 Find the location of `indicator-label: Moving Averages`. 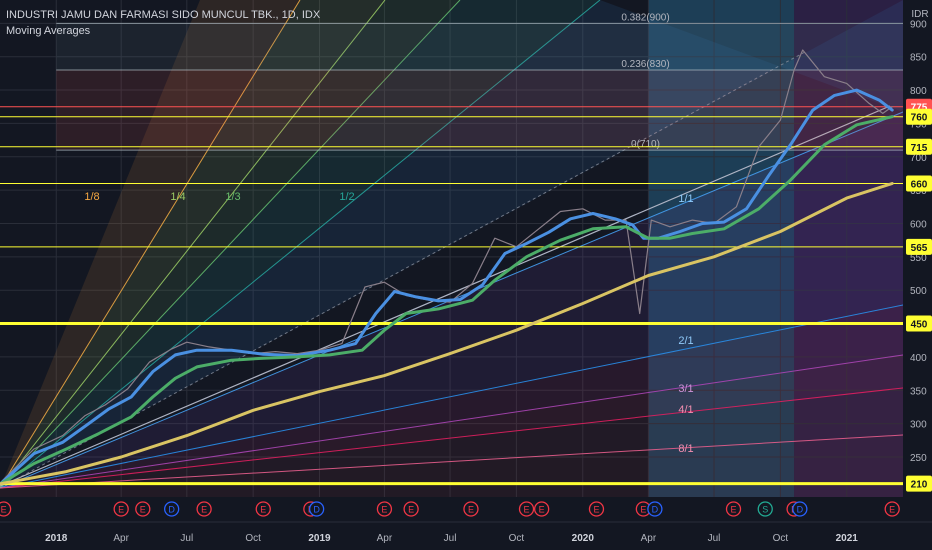

indicator-label: Moving Averages is located at coordinates (48, 31).